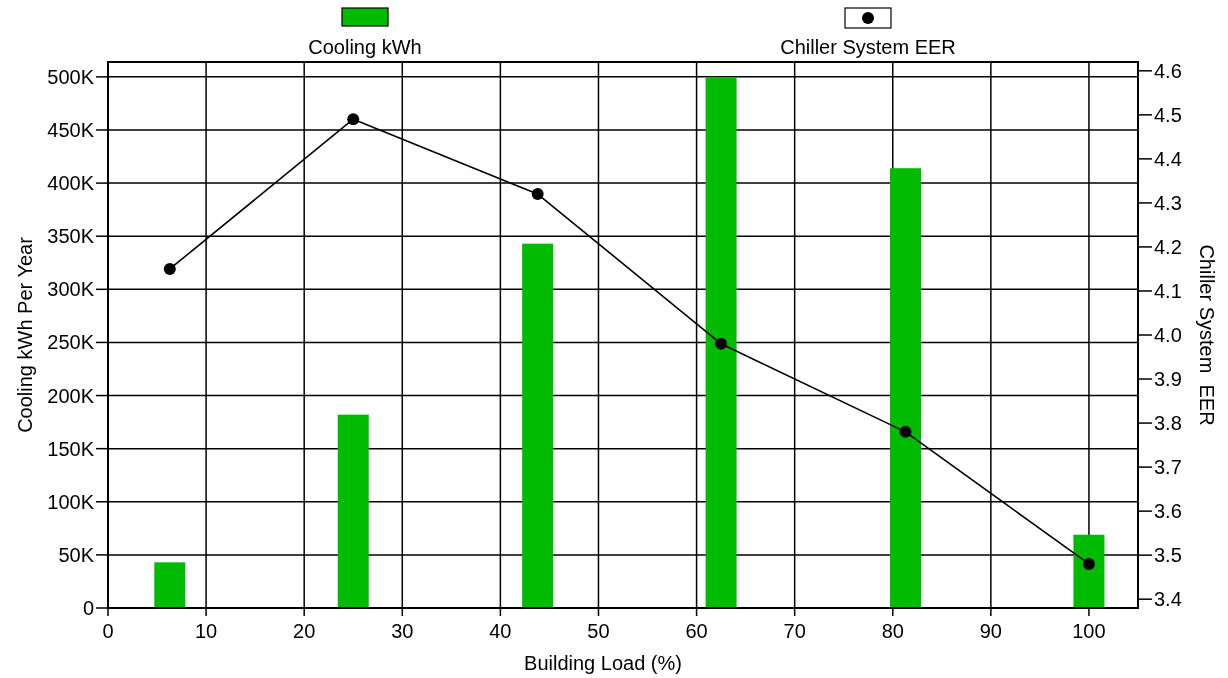 This screenshot has height=678, width=1228. What do you see at coordinates (696, 631) in the screenshot?
I see `x-tick-label: 60` at bounding box center [696, 631].